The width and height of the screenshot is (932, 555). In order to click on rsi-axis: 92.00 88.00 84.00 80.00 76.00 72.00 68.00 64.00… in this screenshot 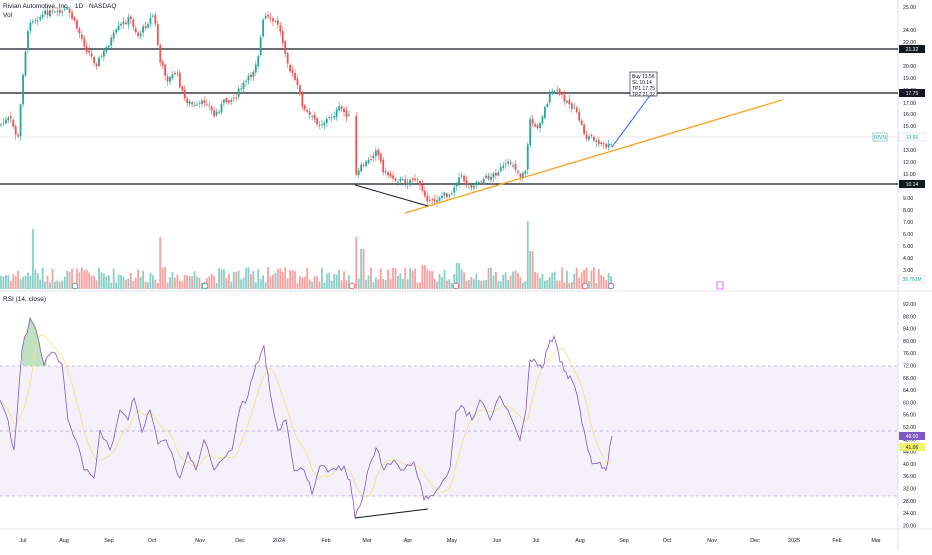, I will do `click(909, 415)`.